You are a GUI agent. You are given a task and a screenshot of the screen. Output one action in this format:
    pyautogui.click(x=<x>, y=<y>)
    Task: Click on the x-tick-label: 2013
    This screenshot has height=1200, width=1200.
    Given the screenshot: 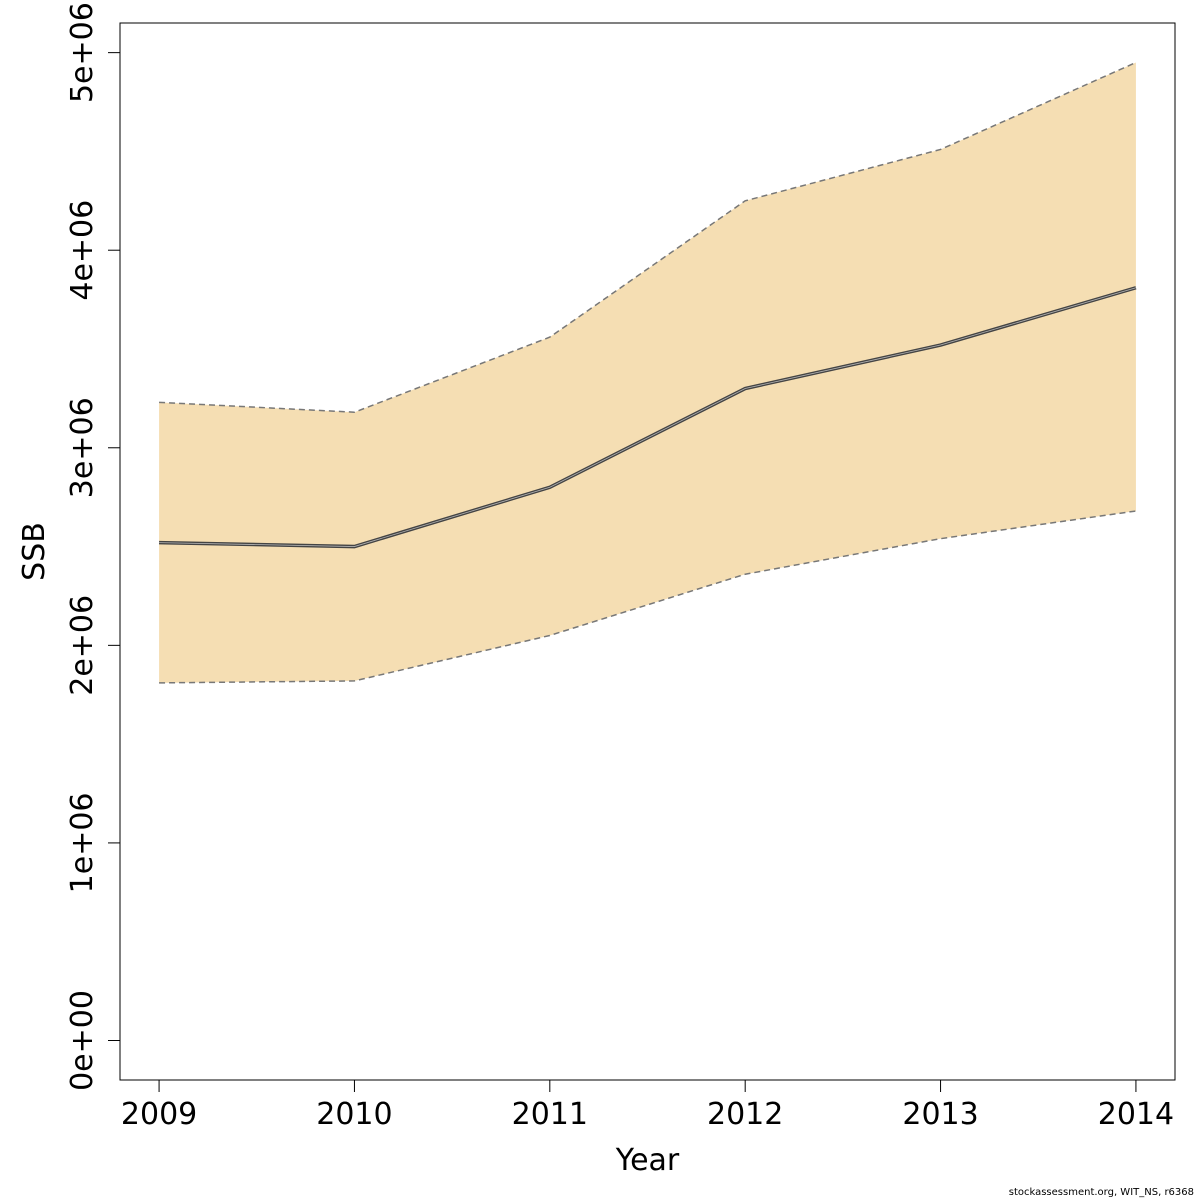 What is the action you would take?
    pyautogui.click(x=940, y=1114)
    